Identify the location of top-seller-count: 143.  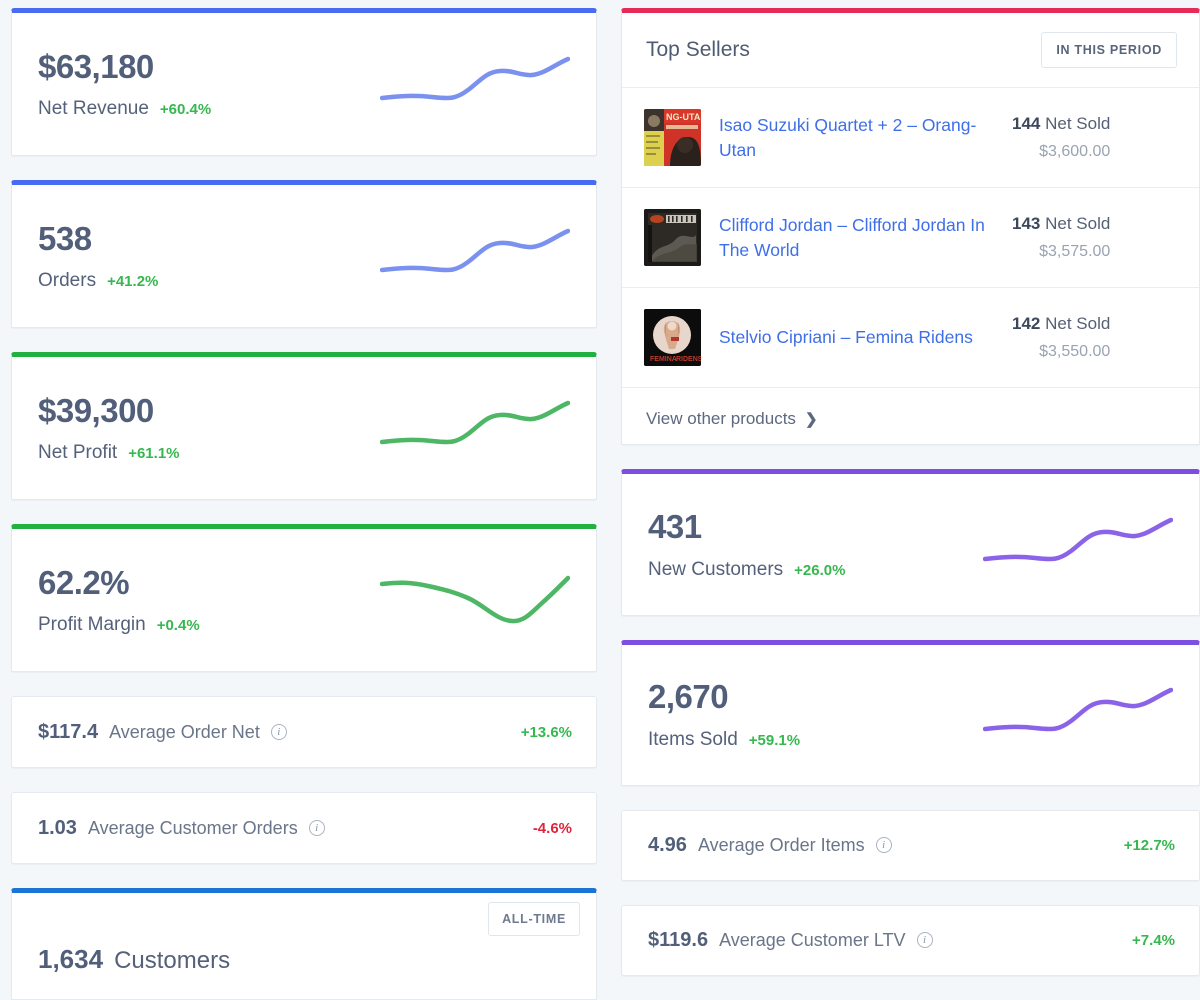
(1026, 223).